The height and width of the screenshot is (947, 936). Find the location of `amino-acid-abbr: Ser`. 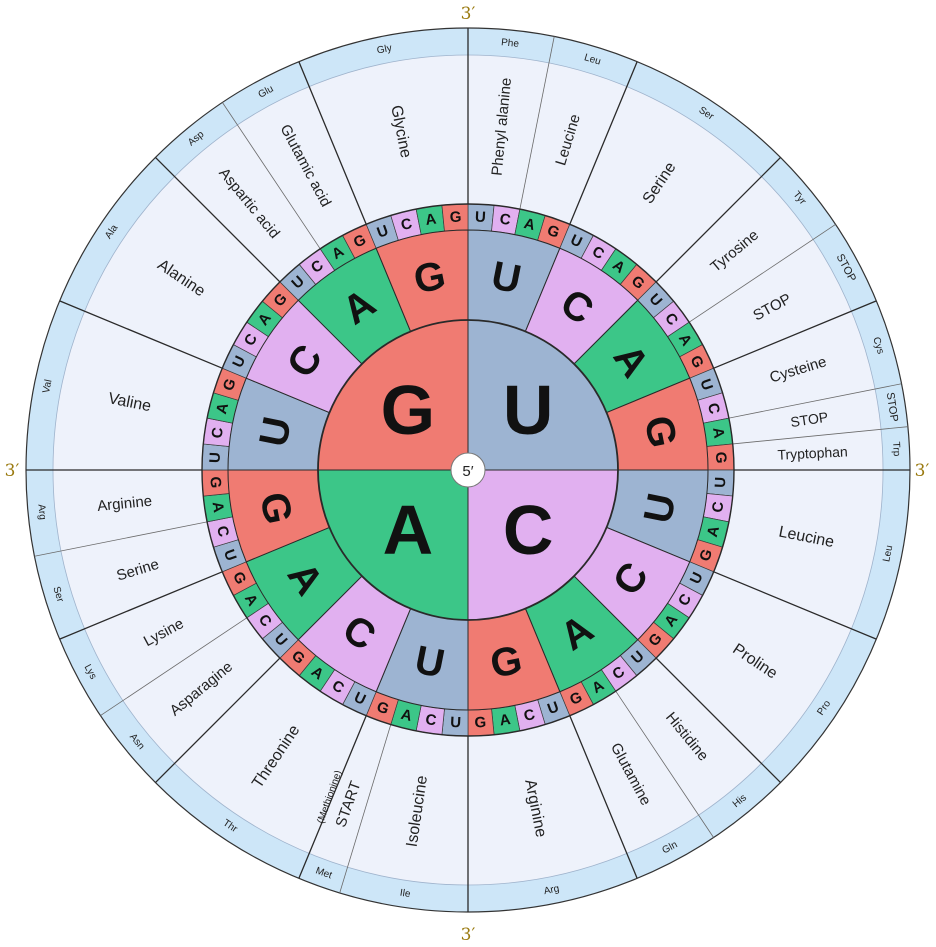

amino-acid-abbr: Ser is located at coordinates (57, 594).